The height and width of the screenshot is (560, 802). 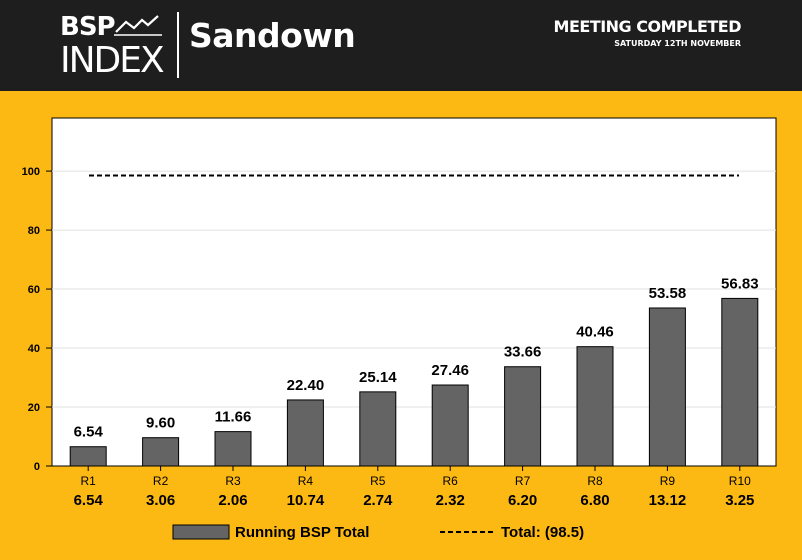 I want to click on bar-r8, so click(x=595, y=406).